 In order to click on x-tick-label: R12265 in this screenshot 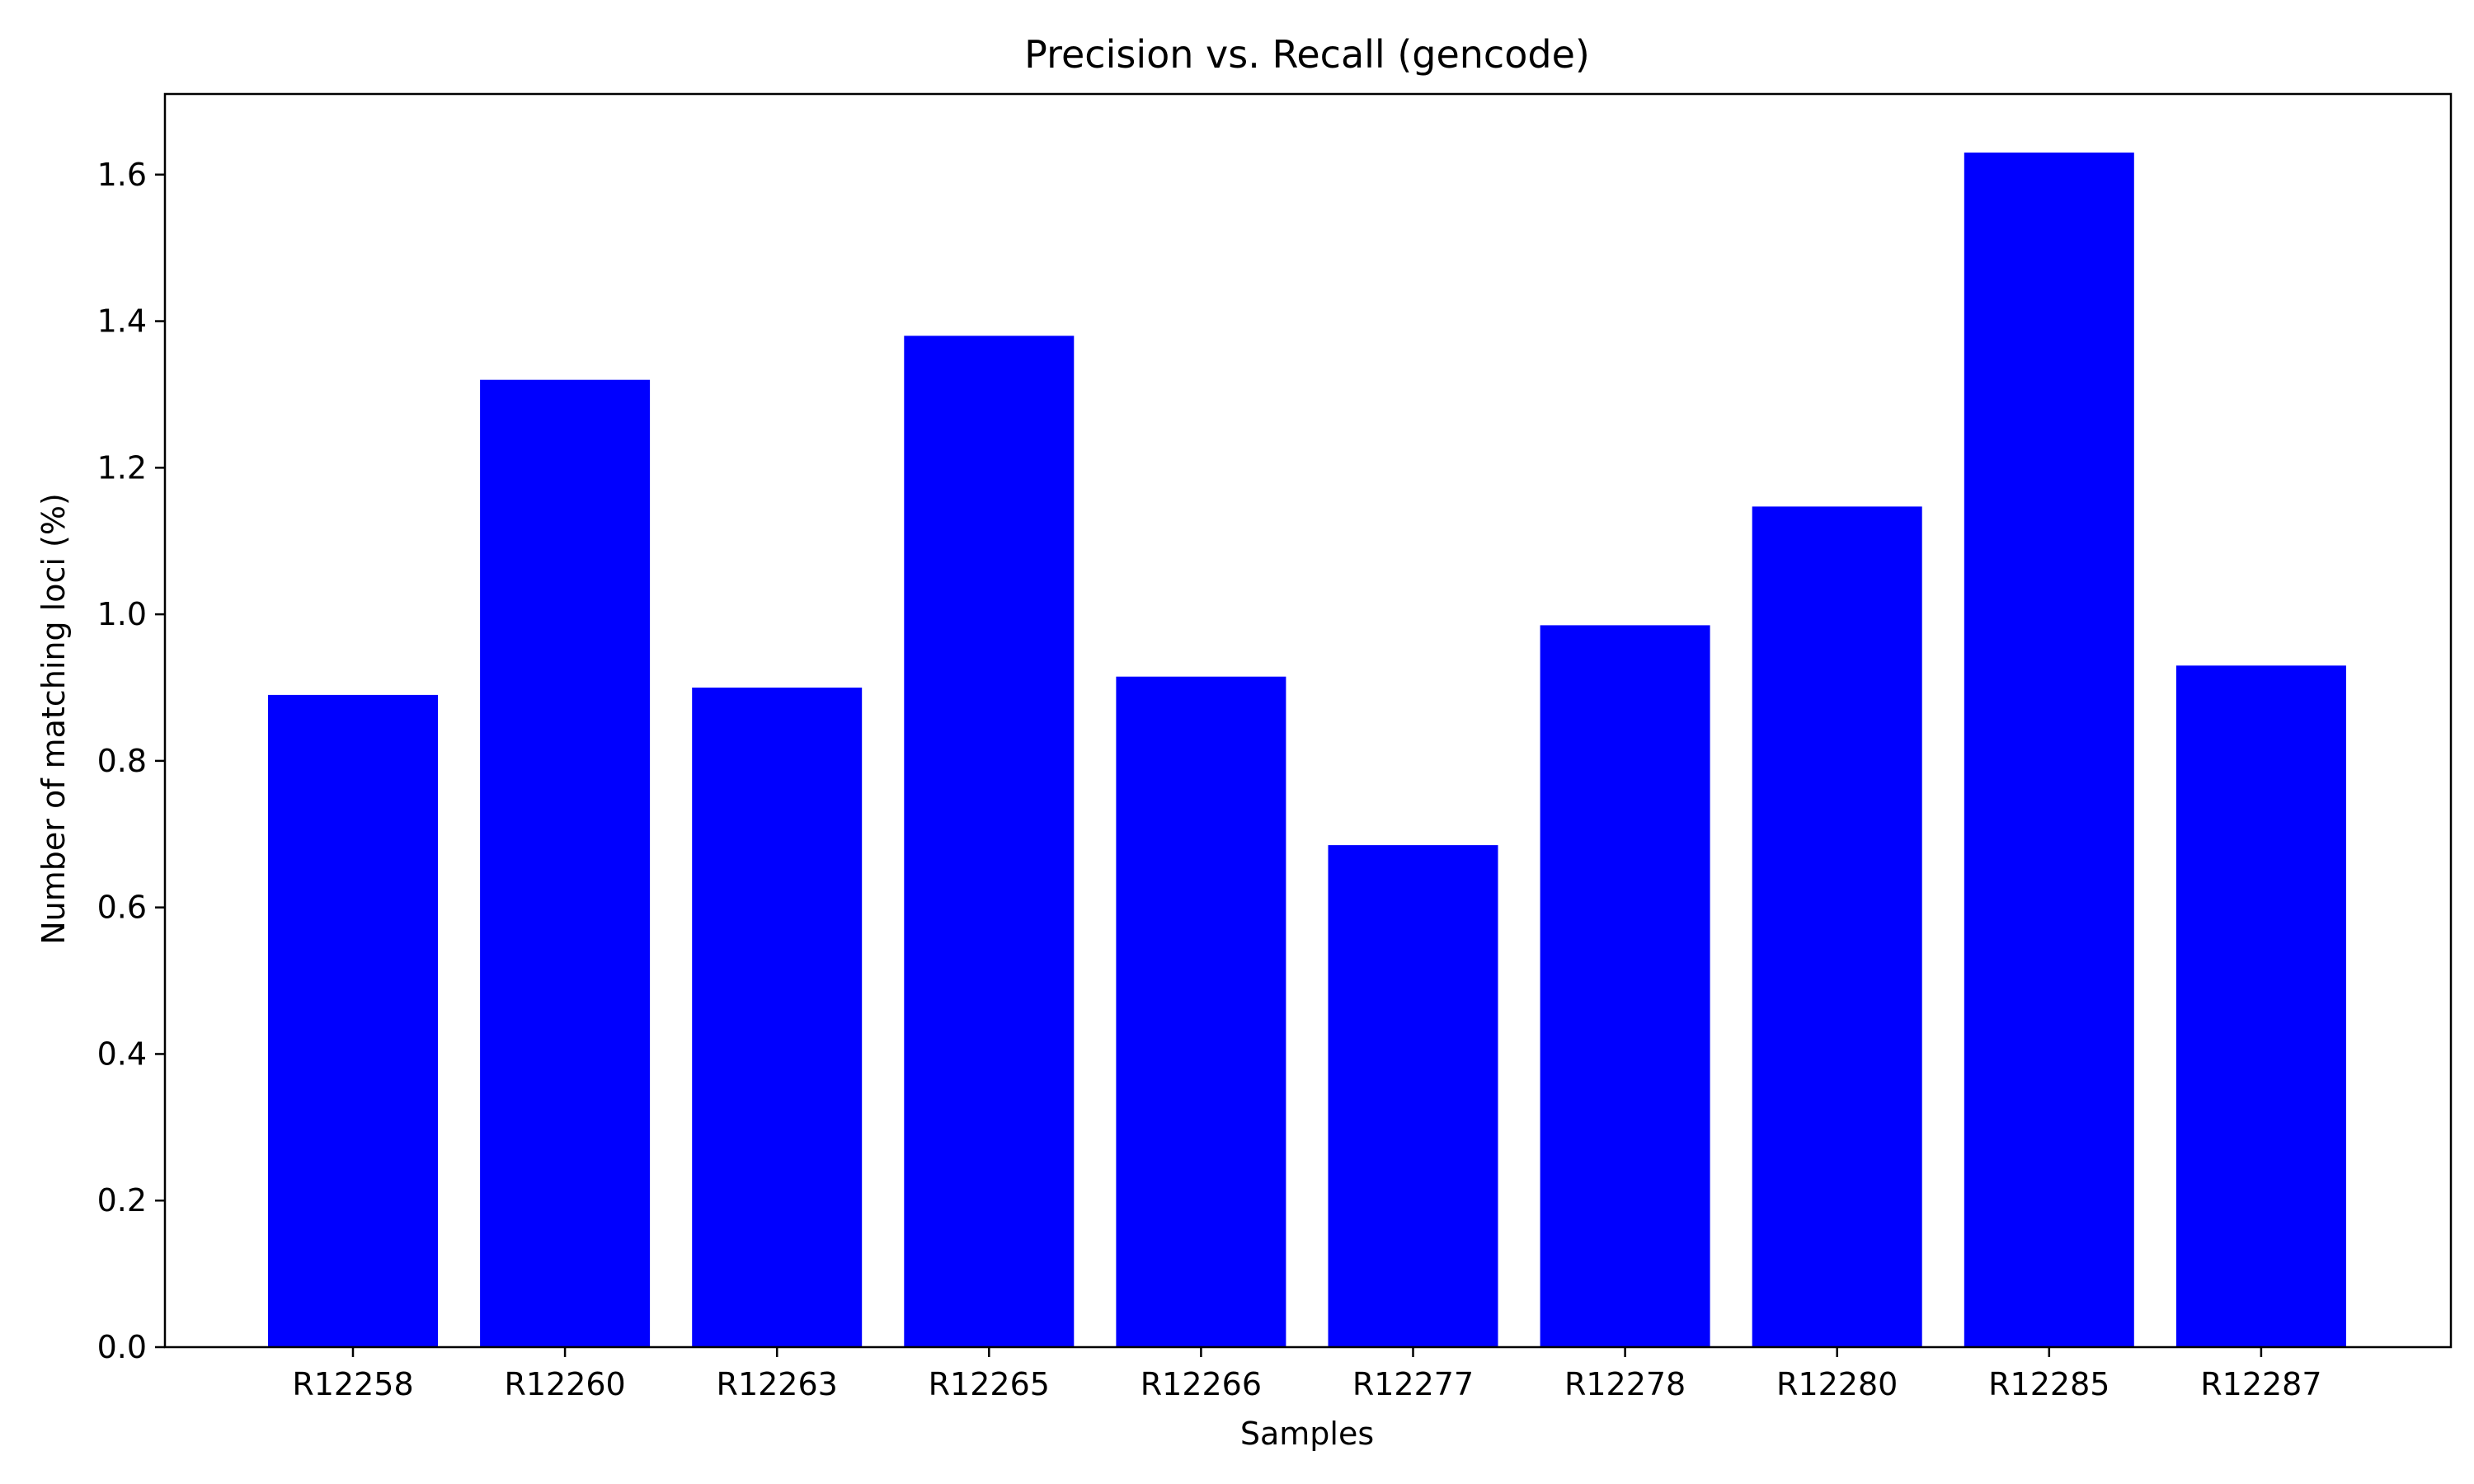, I will do `click(989, 1384)`.